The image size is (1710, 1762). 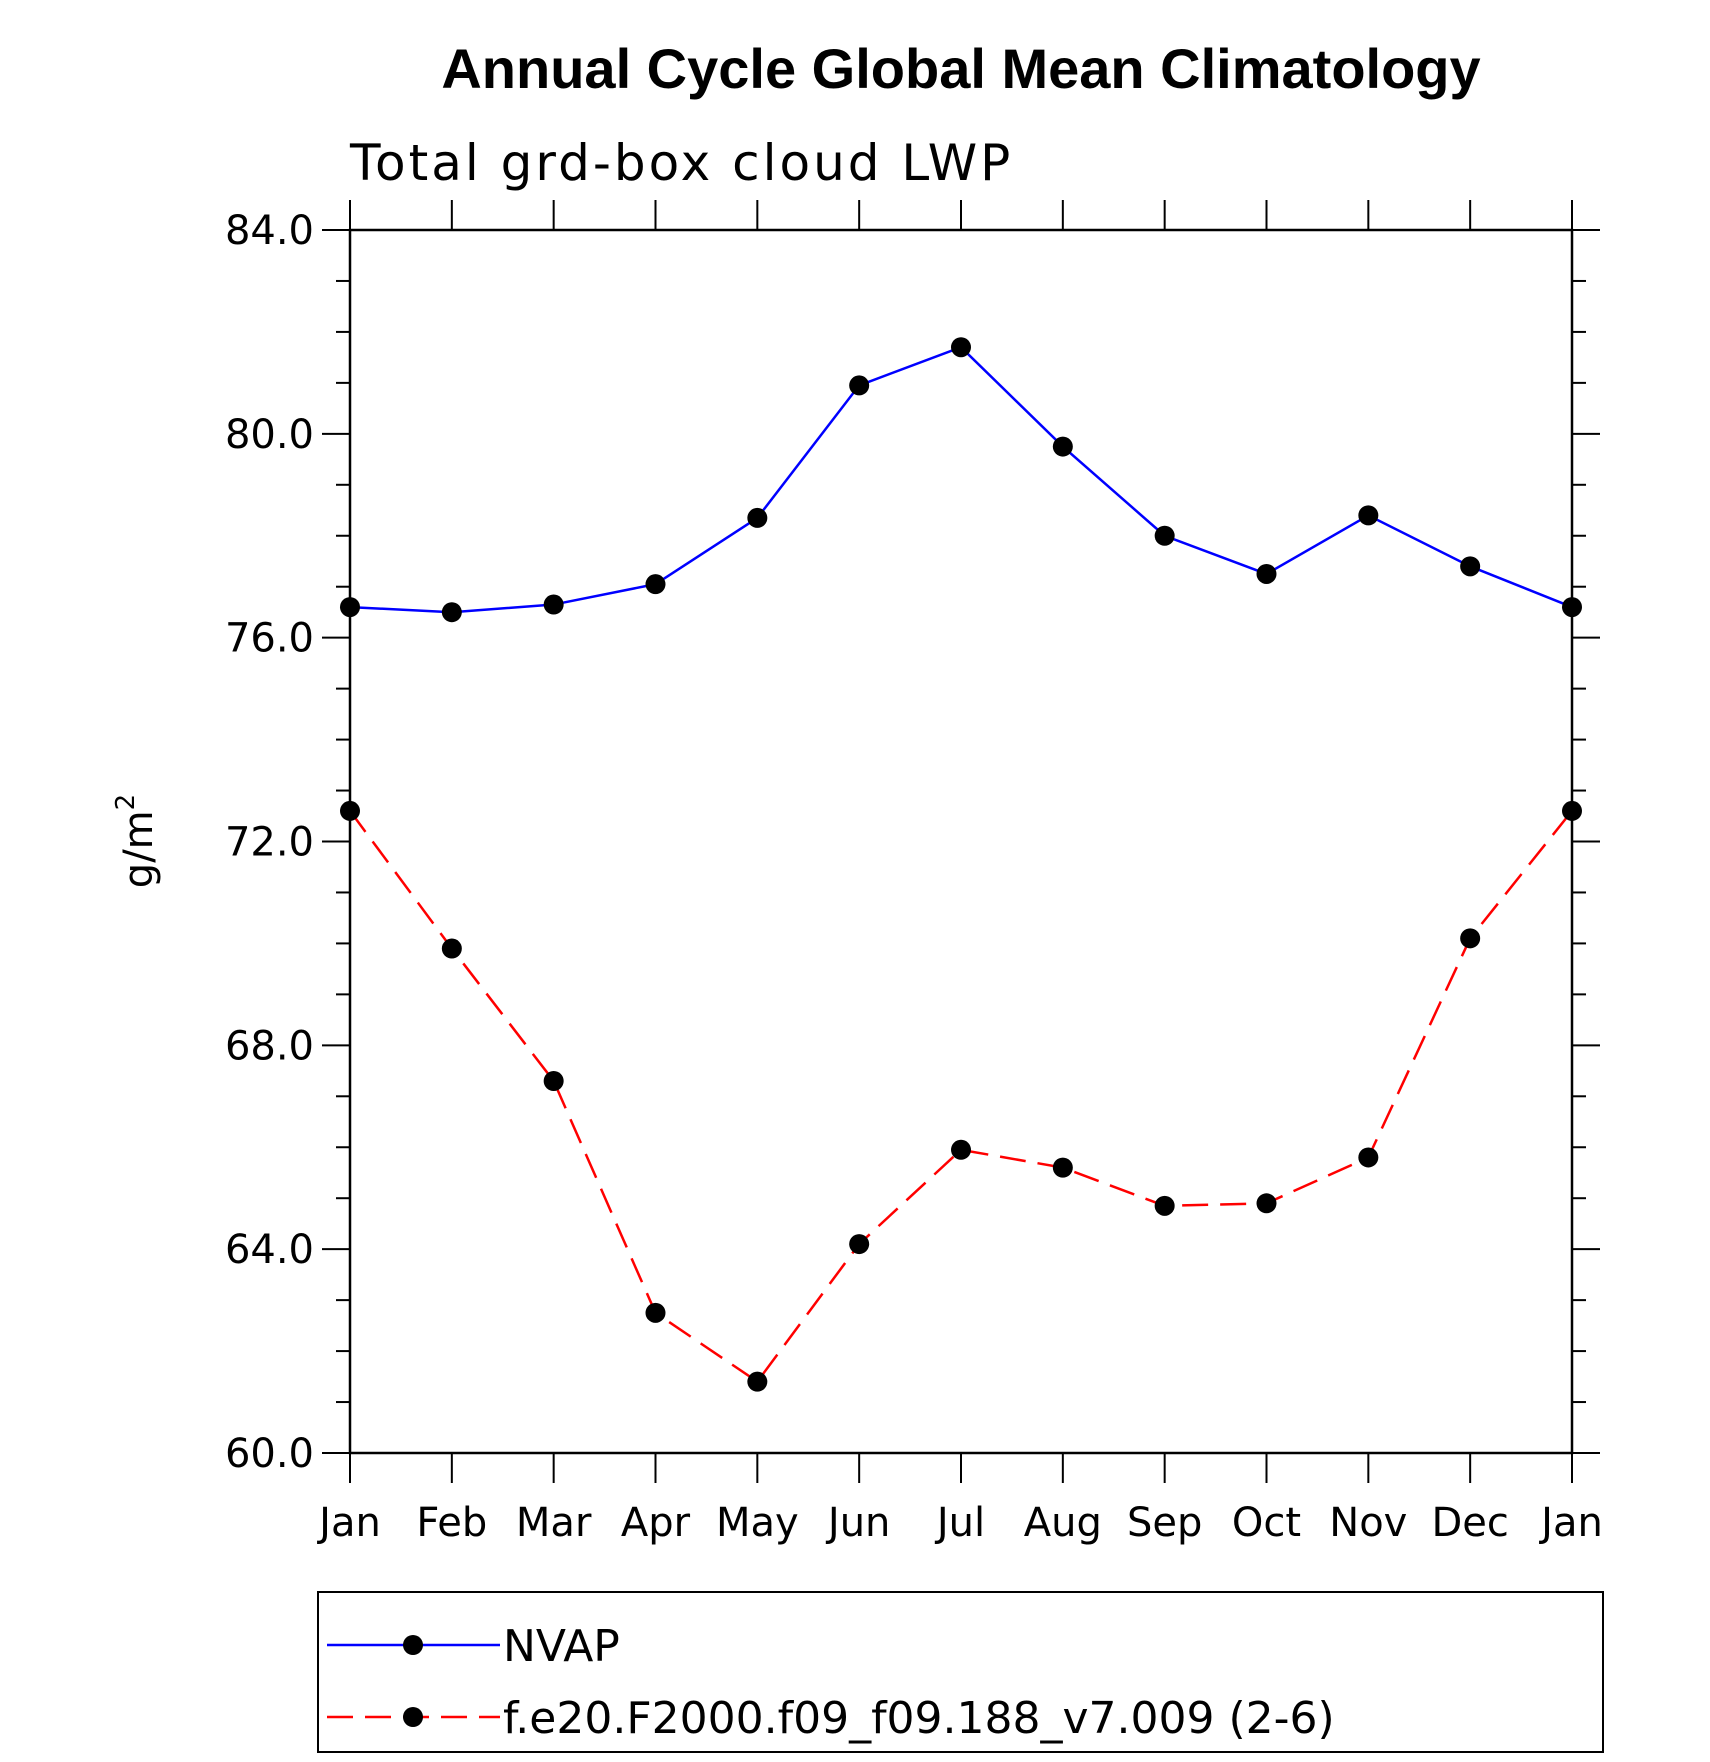 I want to click on y-tick-label: 84.0, so click(x=269, y=231).